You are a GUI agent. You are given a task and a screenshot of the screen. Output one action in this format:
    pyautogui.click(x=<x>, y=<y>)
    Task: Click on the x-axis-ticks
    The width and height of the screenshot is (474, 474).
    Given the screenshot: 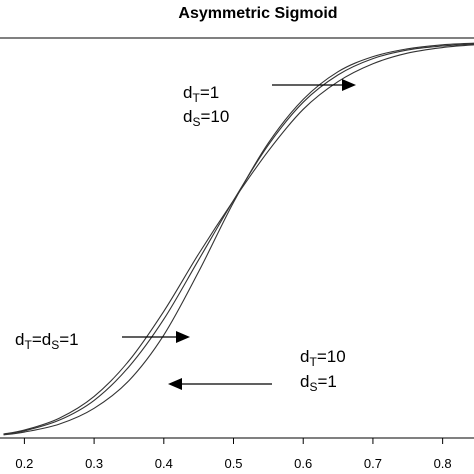 What is the action you would take?
    pyautogui.click(x=233, y=441)
    